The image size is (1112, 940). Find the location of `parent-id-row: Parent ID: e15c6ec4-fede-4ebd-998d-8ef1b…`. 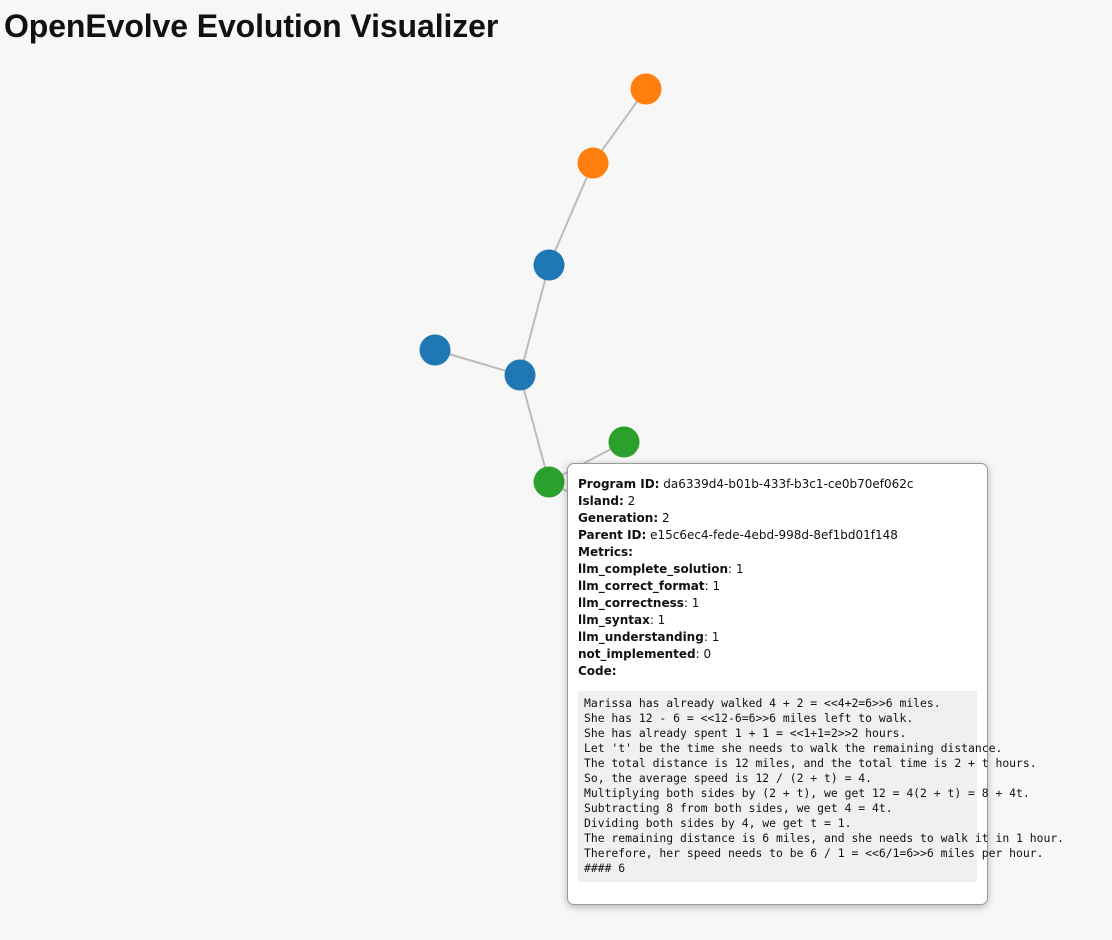

parent-id-row: Parent ID: e15c6ec4-fede-4ebd-998d-8ef1b… is located at coordinates (777, 535).